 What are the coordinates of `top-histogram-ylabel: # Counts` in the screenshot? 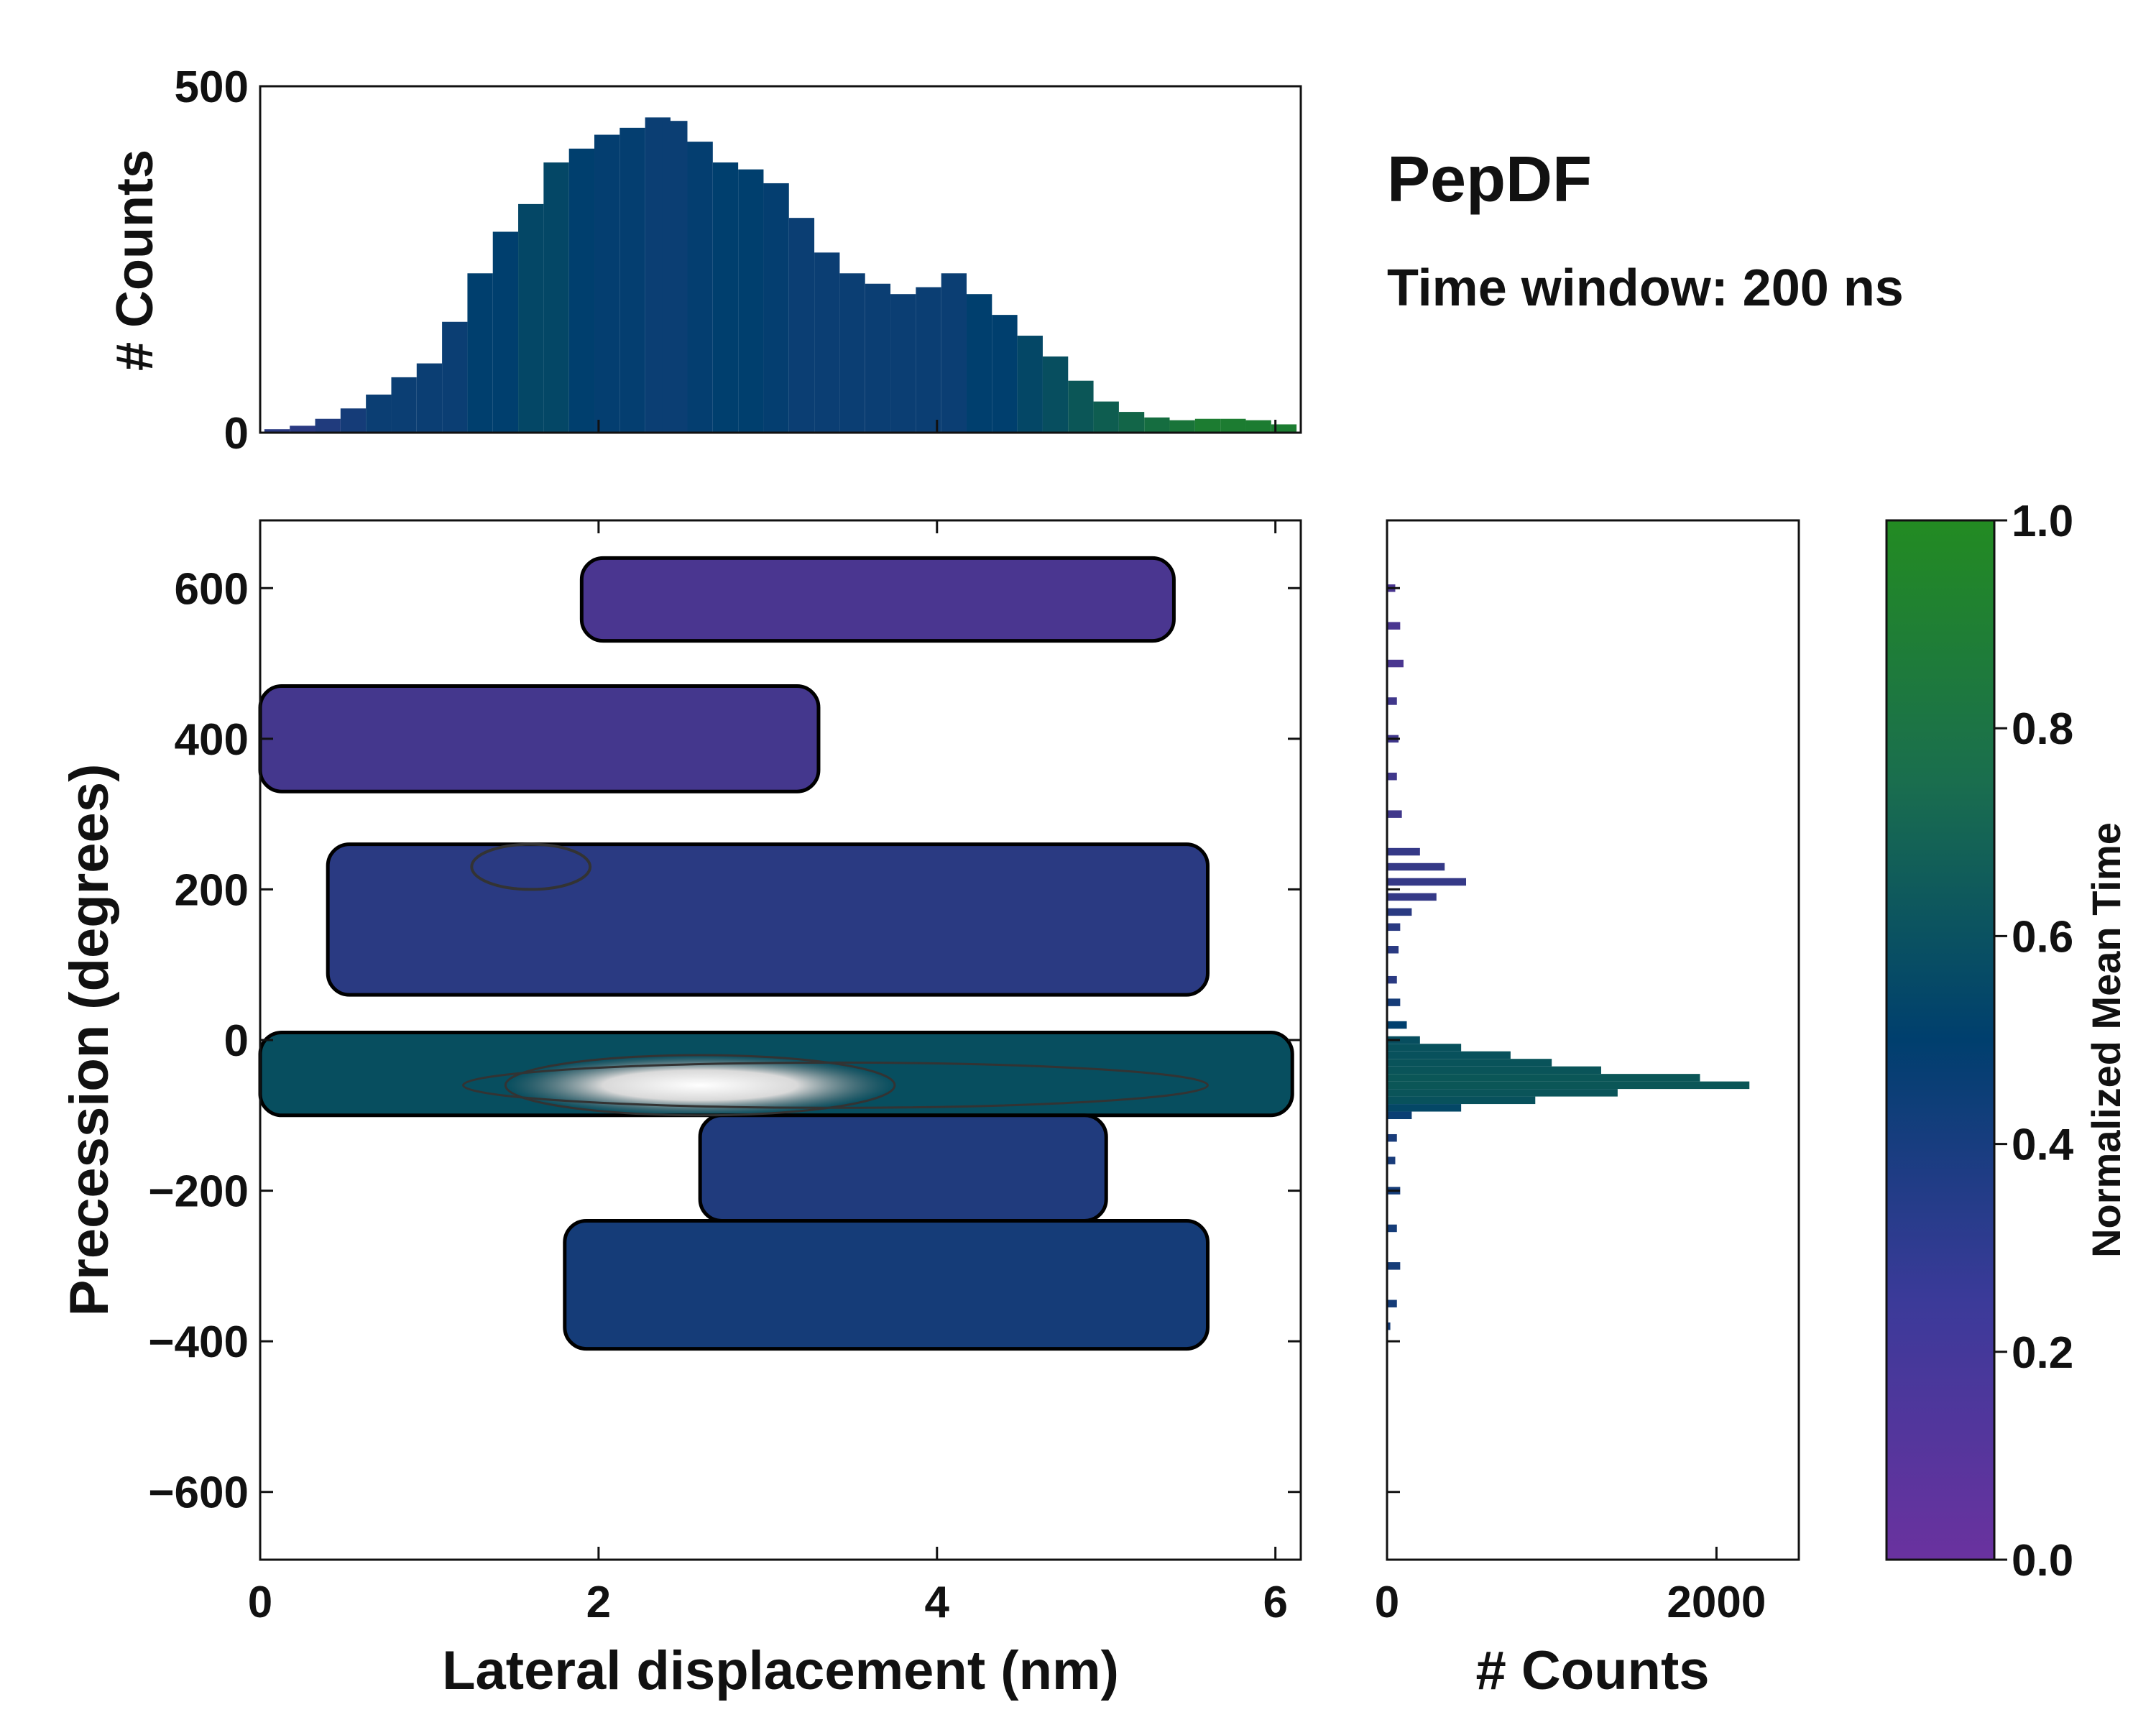 It's located at (135, 260).